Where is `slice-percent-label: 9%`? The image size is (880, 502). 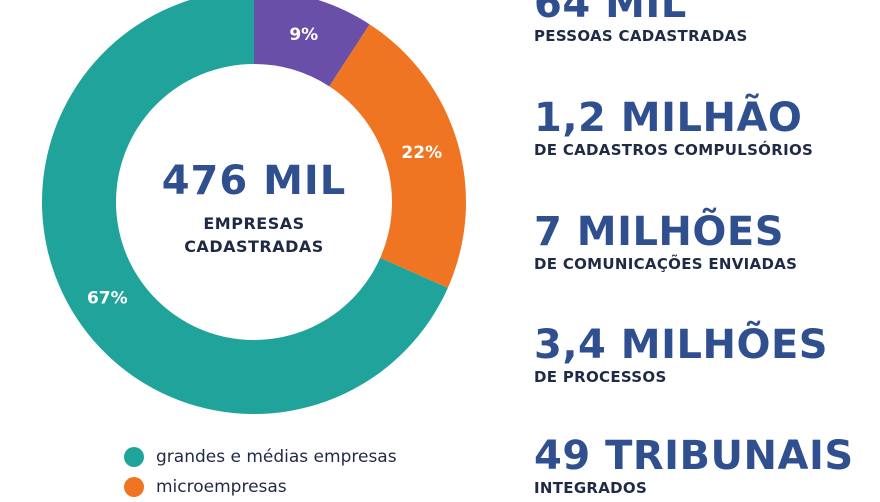 slice-percent-label: 9% is located at coordinates (303, 35).